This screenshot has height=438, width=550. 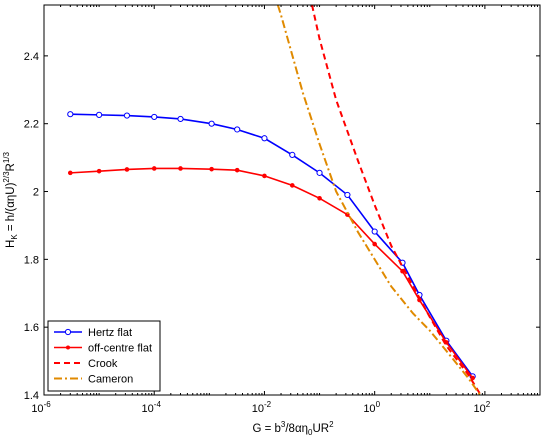 I want to click on y-tick-label: 2.2, so click(x=31, y=125).